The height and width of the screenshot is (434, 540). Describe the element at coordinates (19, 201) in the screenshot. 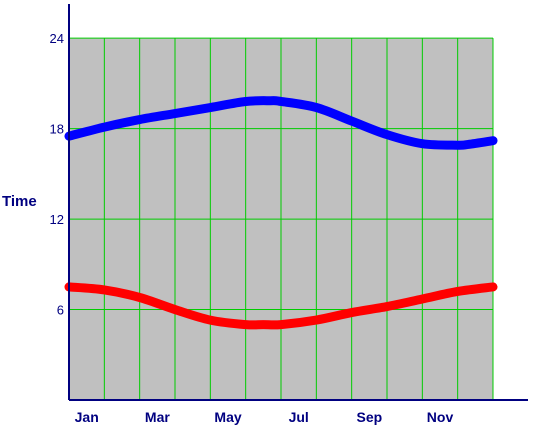

I see `y-axis-label: Time` at that location.